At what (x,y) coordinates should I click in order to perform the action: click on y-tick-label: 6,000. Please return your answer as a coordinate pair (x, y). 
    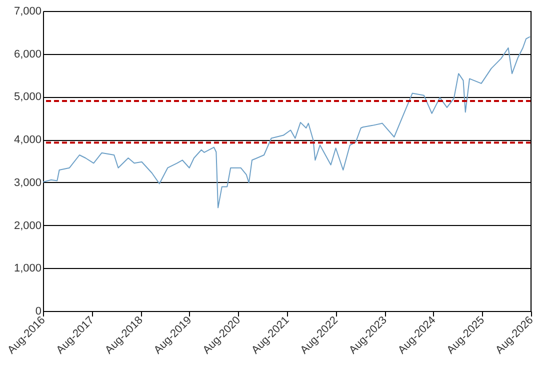
    Looking at the image, I should click on (28, 54).